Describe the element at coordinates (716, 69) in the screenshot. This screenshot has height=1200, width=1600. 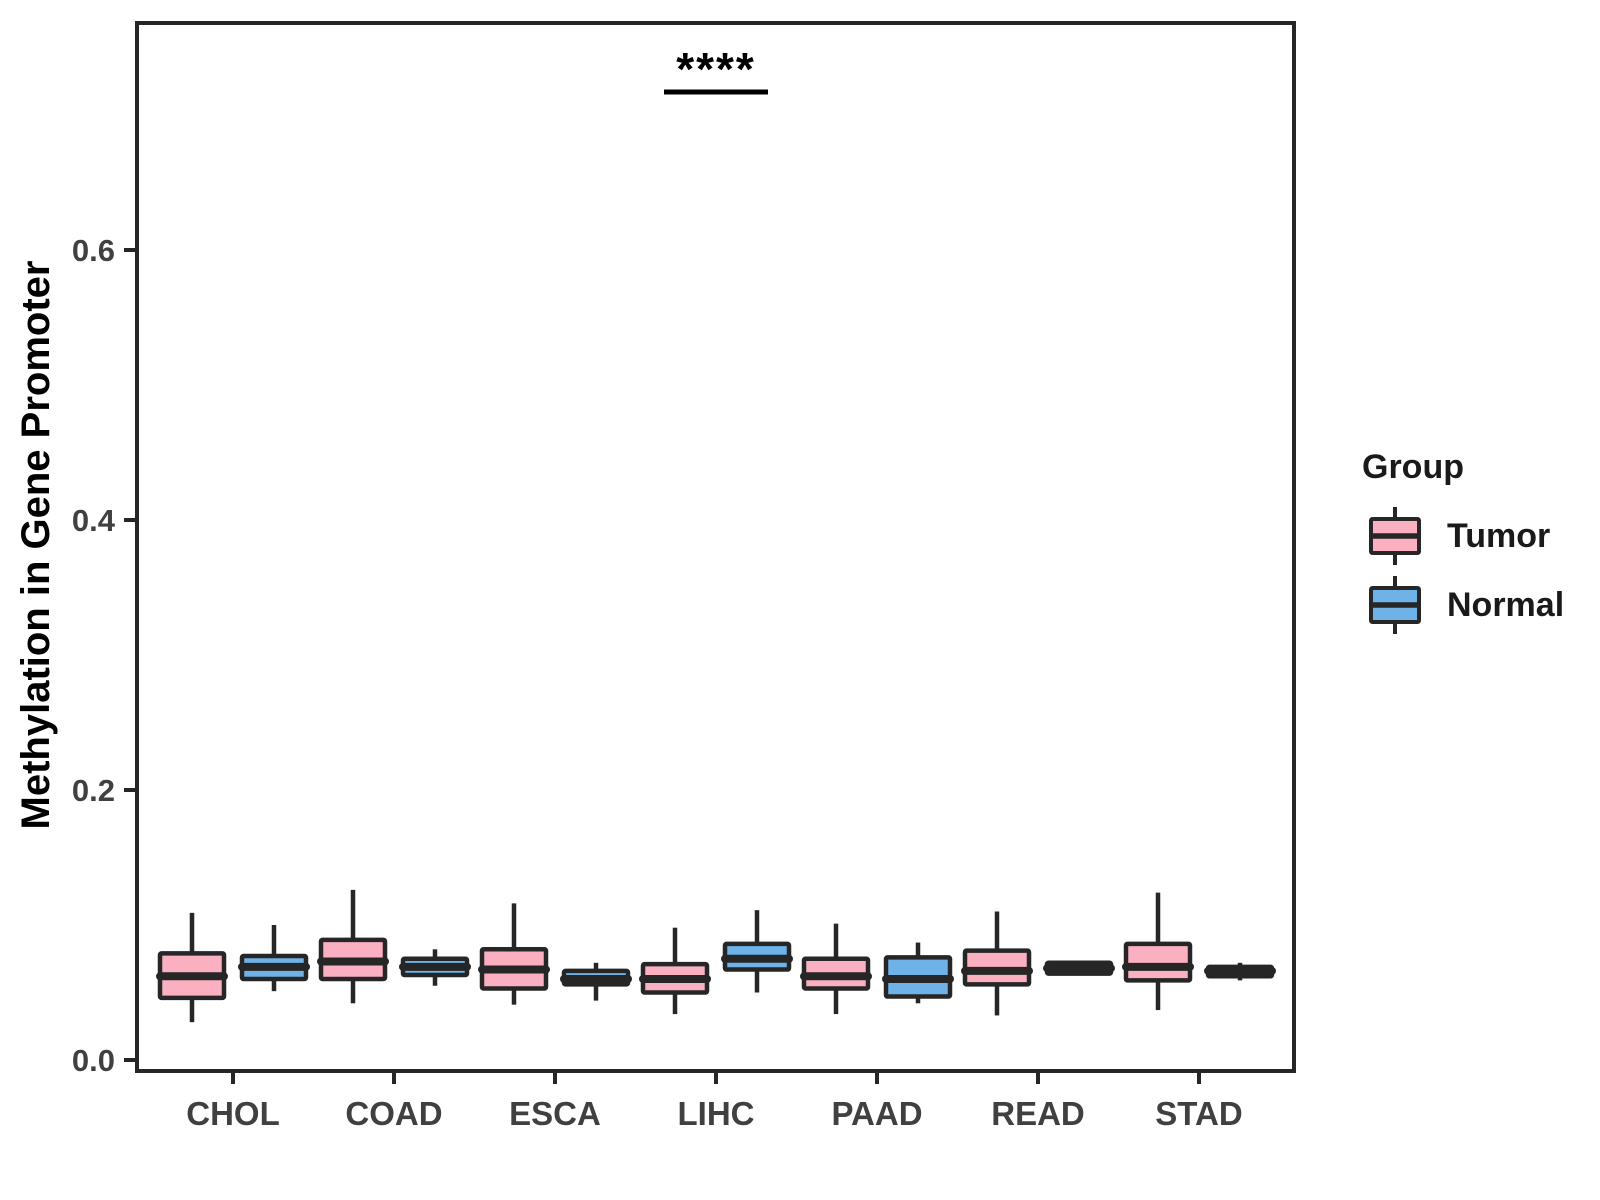
I see `significance-label: ****` at that location.